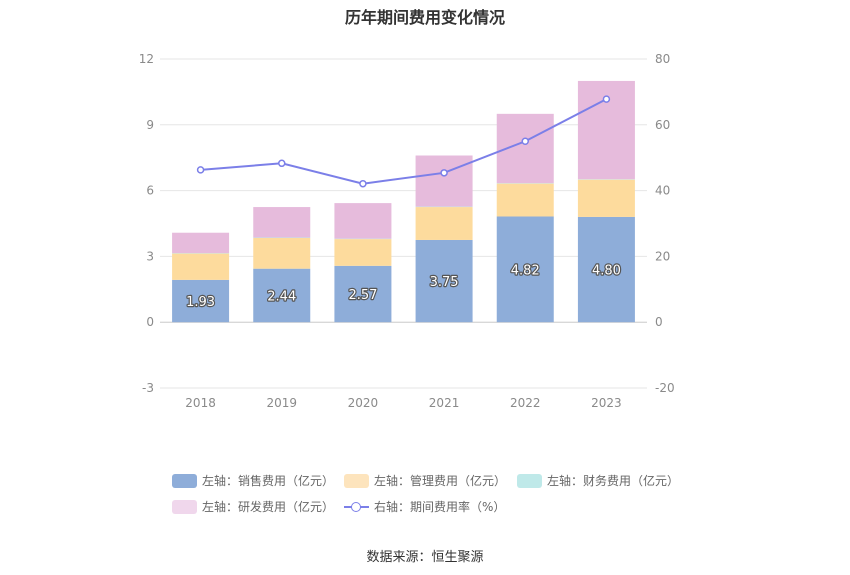 This screenshot has width=850, height=575. I want to click on bar-data-label: 4.80, so click(606, 271).